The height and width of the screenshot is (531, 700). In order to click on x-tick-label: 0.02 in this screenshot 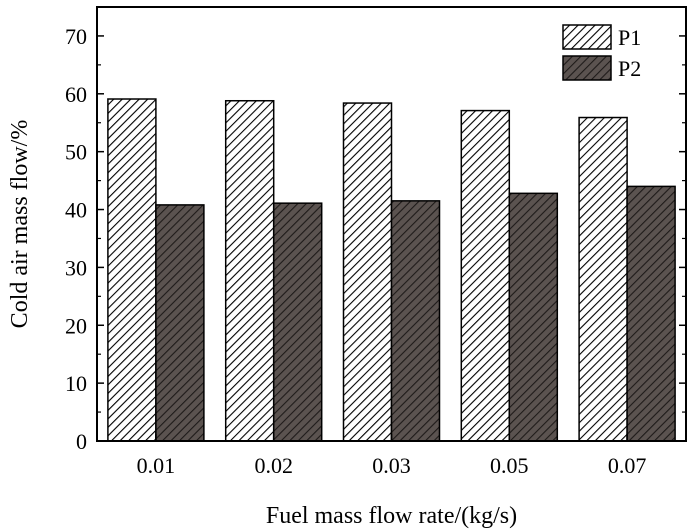, I will do `click(273, 465)`.